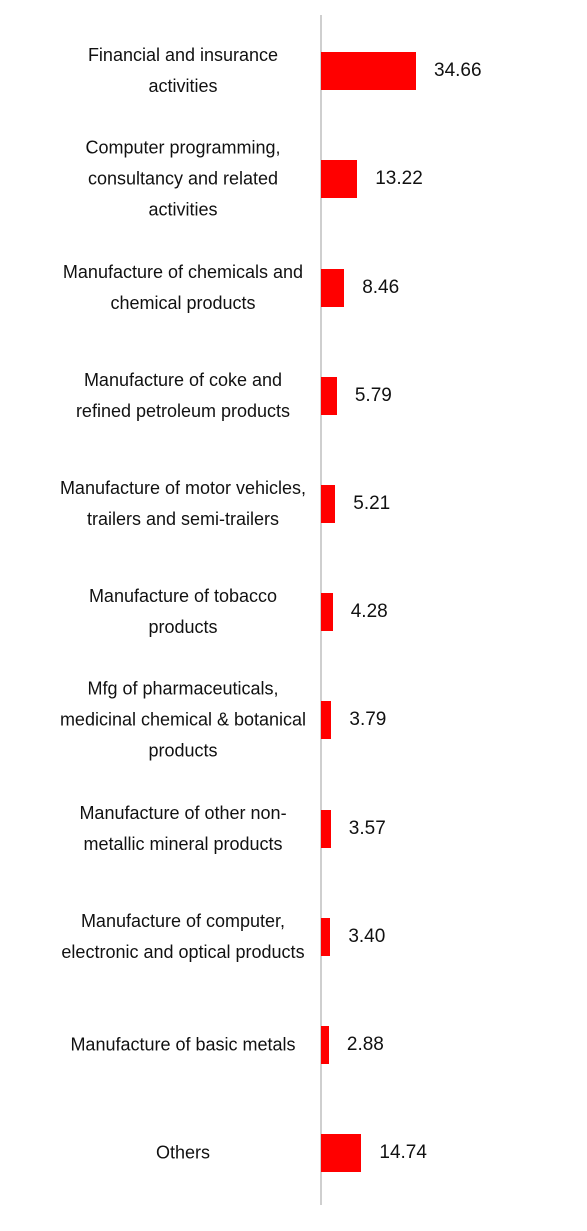 The height and width of the screenshot is (1231, 587). I want to click on data-label: 2.88, so click(365, 1044).